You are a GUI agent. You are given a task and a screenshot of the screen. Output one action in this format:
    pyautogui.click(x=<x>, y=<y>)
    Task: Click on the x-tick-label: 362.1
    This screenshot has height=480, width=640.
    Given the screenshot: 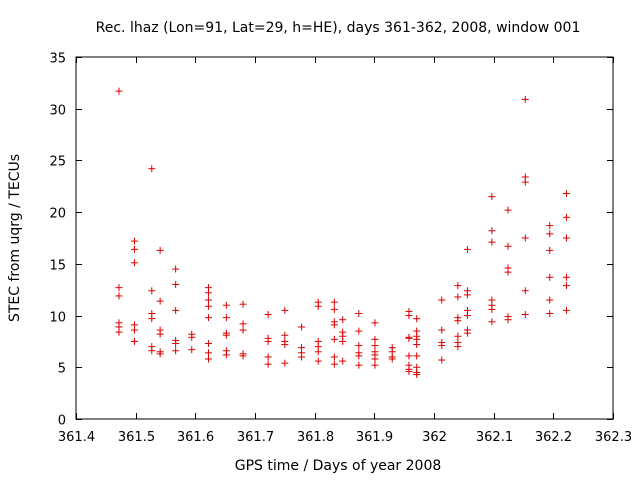 What is the action you would take?
    pyautogui.click(x=494, y=437)
    